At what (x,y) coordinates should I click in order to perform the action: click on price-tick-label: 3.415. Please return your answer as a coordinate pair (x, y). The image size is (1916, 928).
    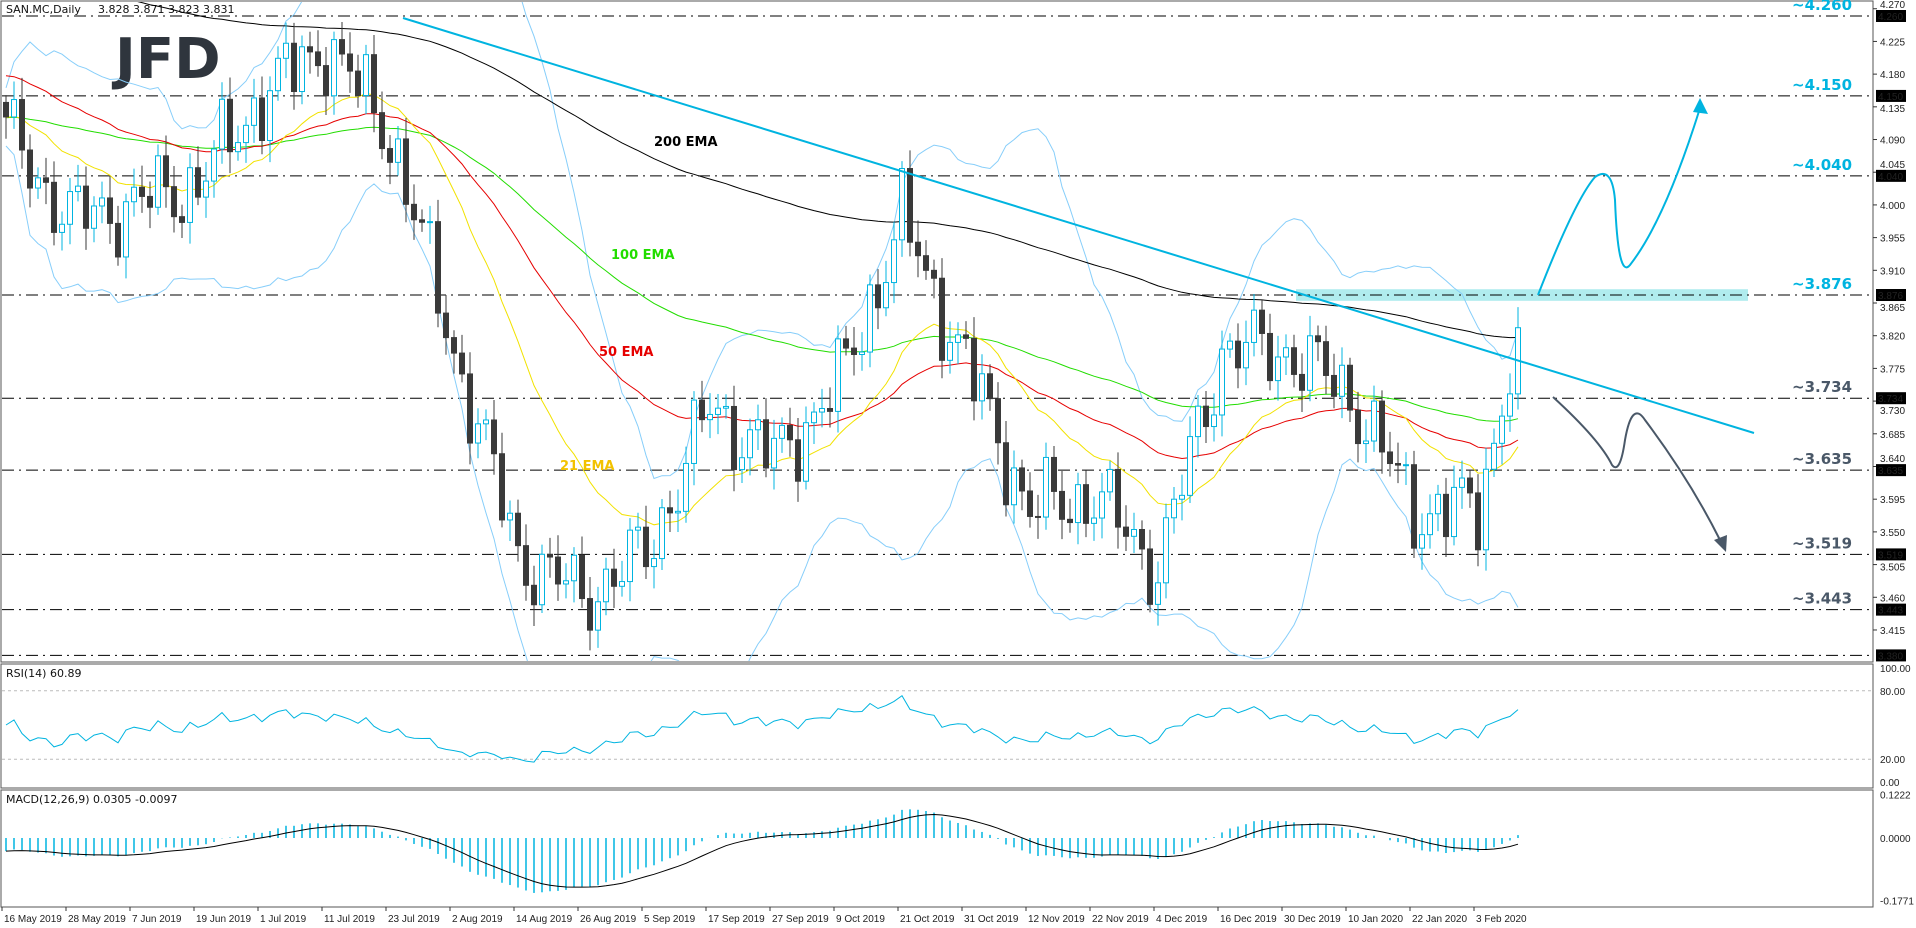
    Looking at the image, I should click on (1892, 631).